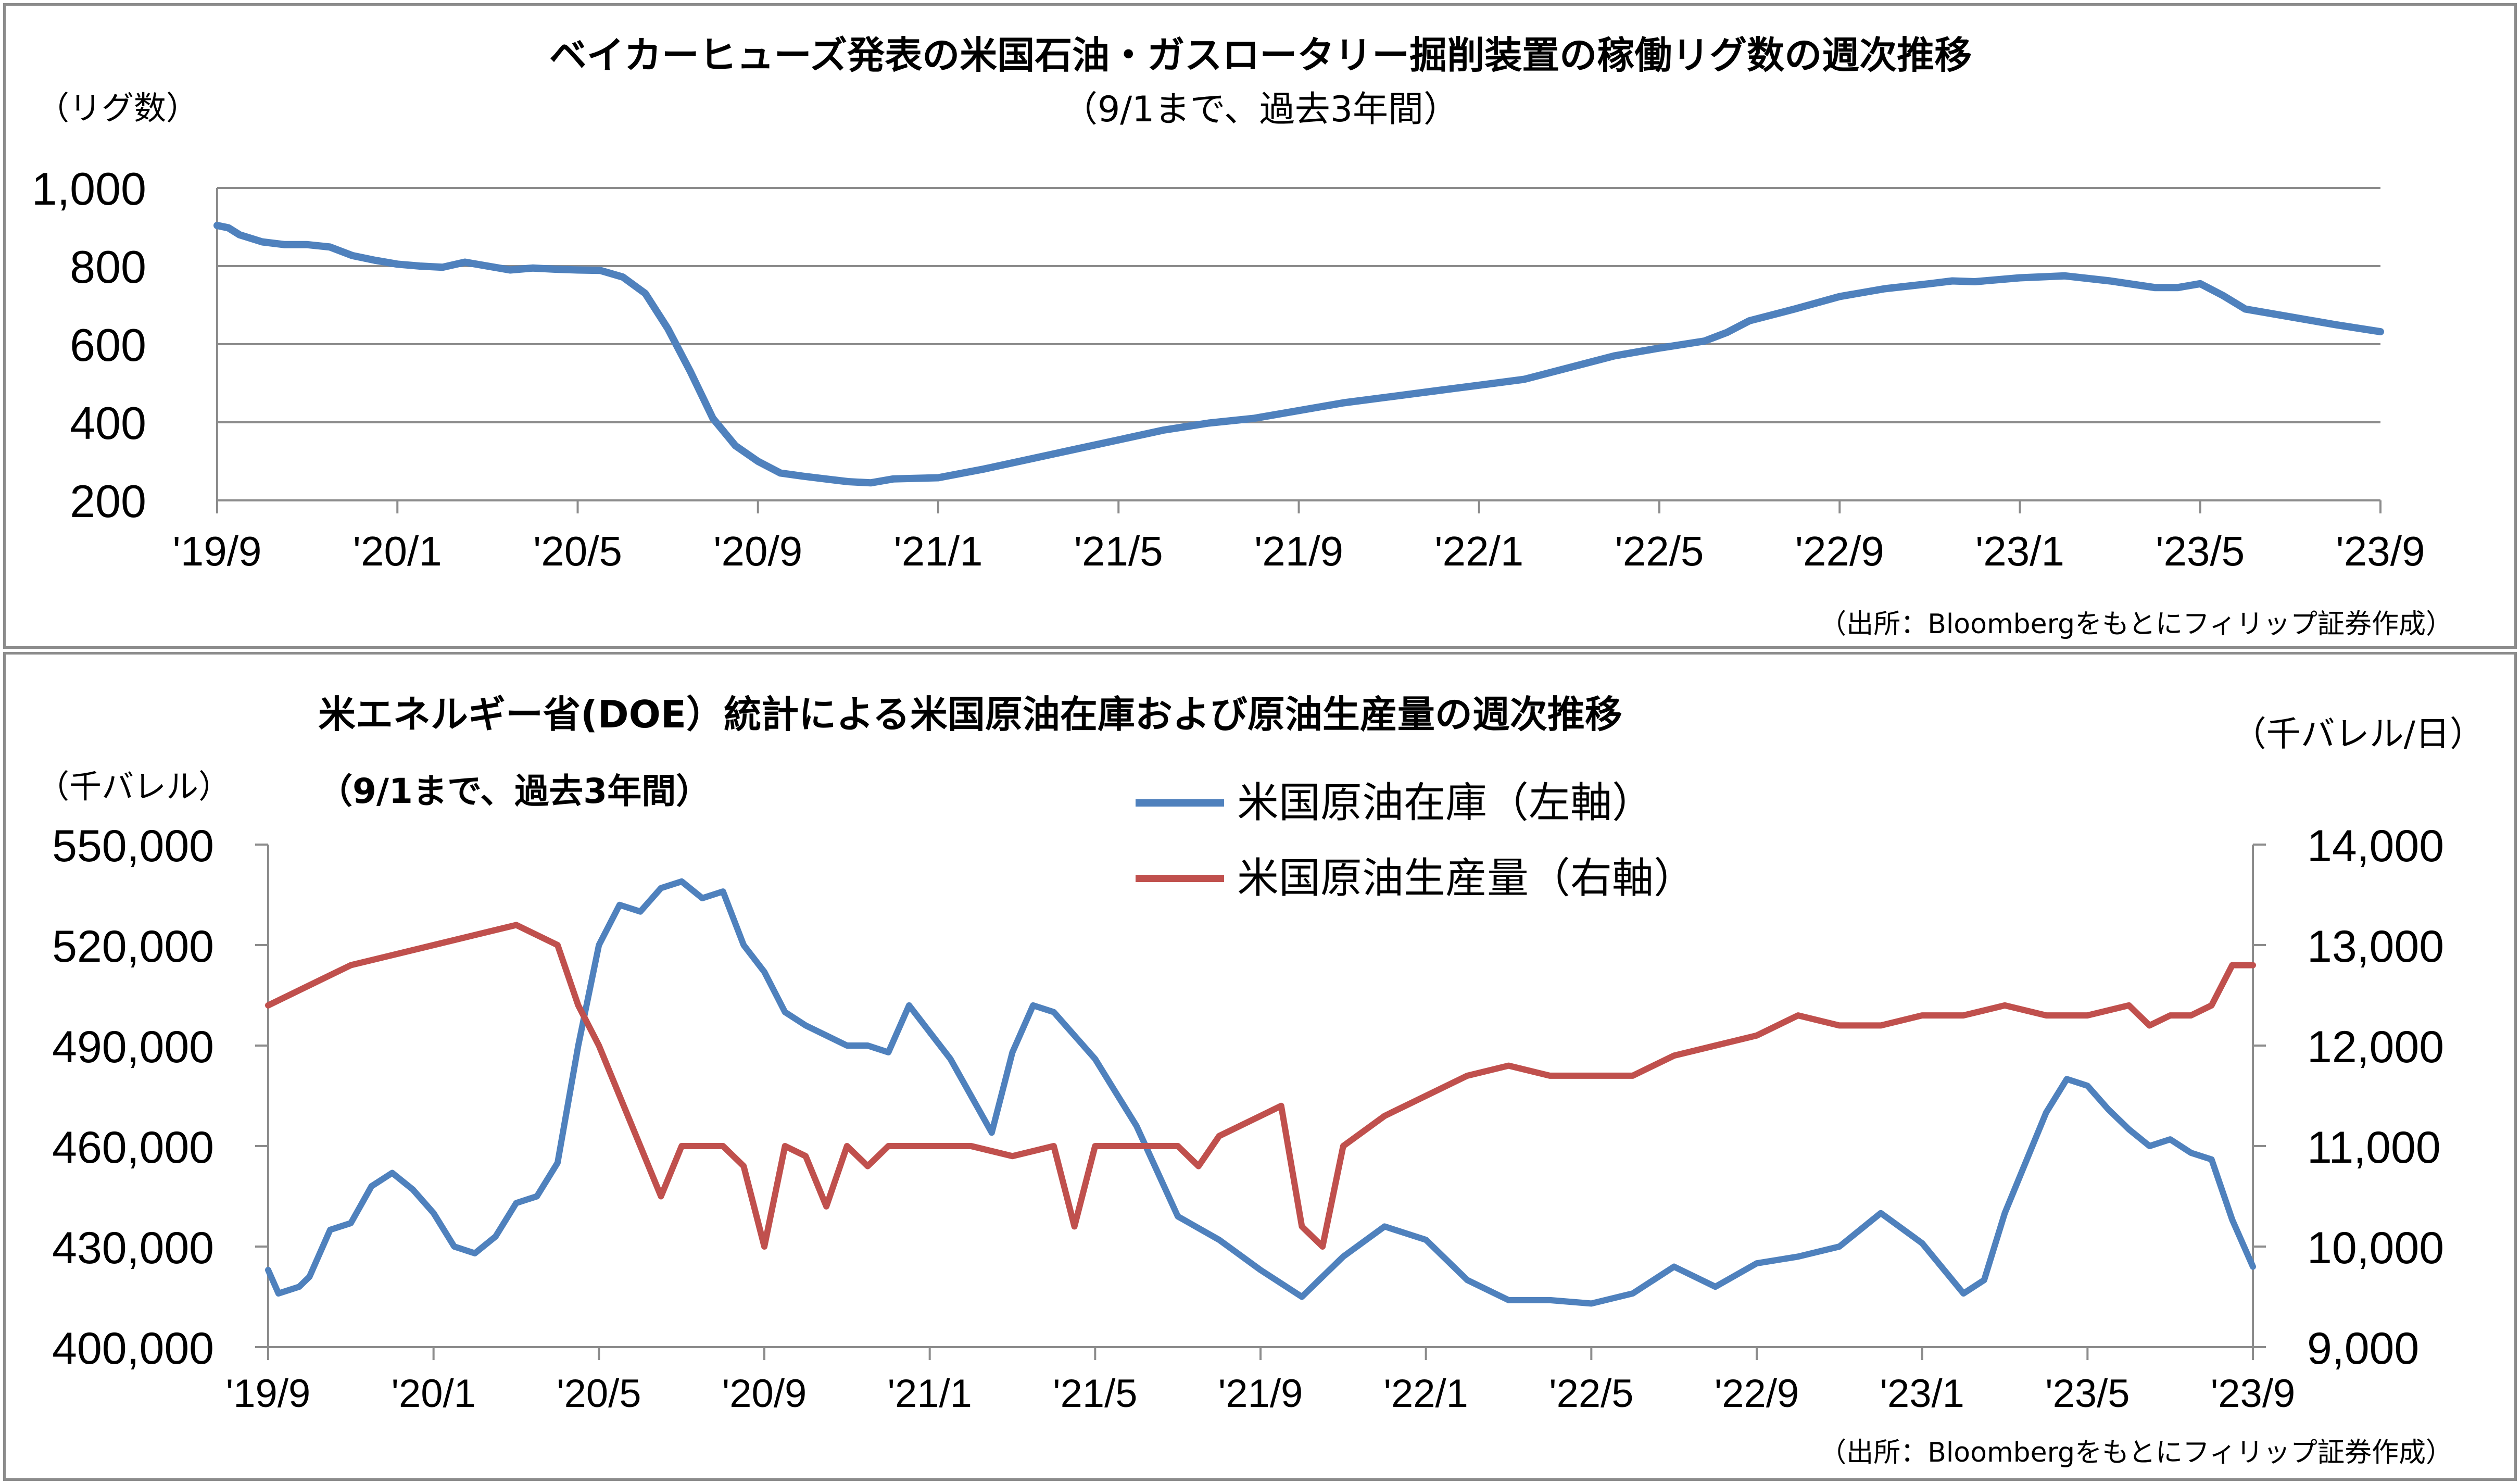 The width and height of the screenshot is (2520, 1484). Describe the element at coordinates (2253, 1394) in the screenshot. I see `chart2-x-tick-label: '23/9` at that location.